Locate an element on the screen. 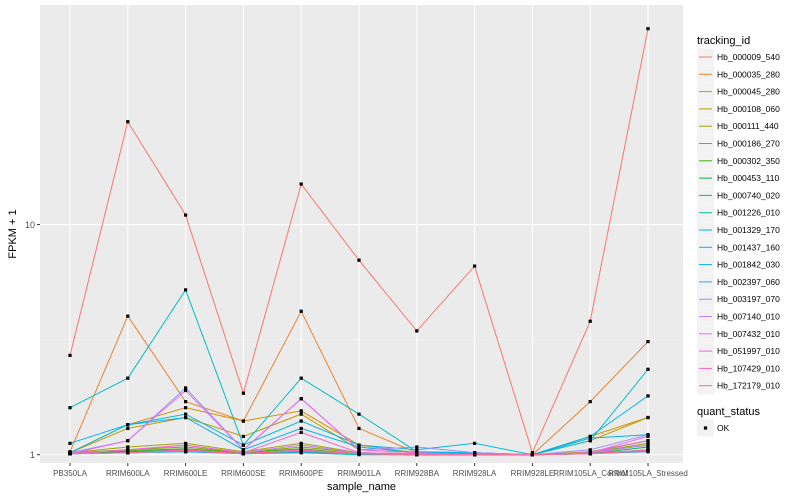 The width and height of the screenshot is (800, 500). shape-legend-marker is located at coordinates (705, 428).